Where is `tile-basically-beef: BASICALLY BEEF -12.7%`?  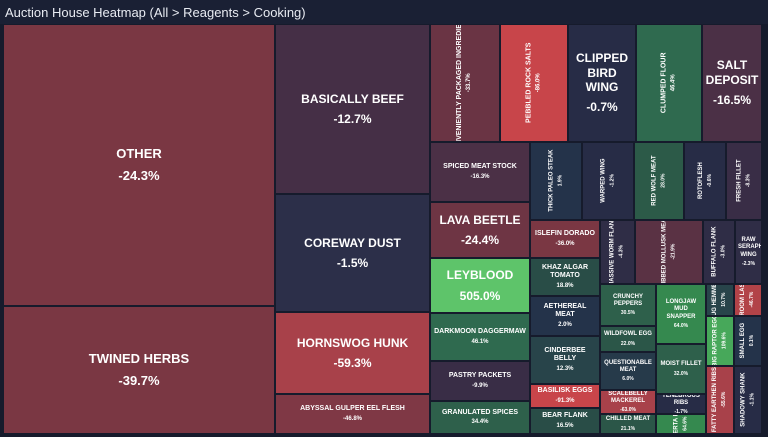
tile-basically-beef: BASICALLY BEEF -12.7% is located at coordinates (352, 109).